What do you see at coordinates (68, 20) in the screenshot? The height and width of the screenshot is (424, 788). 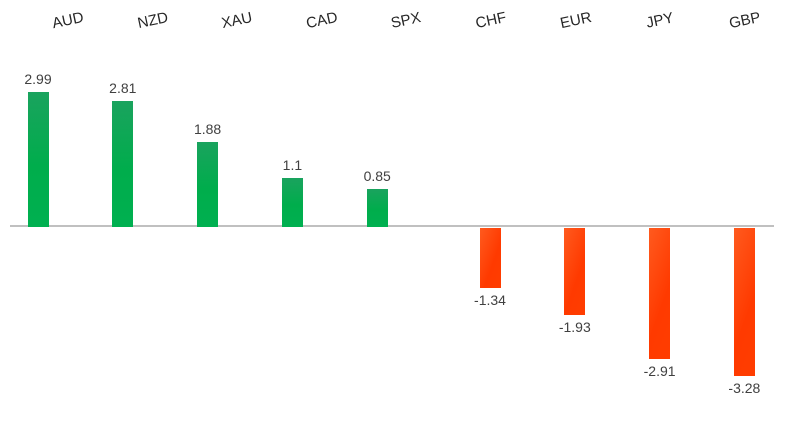 I see `category-label: AUD` at bounding box center [68, 20].